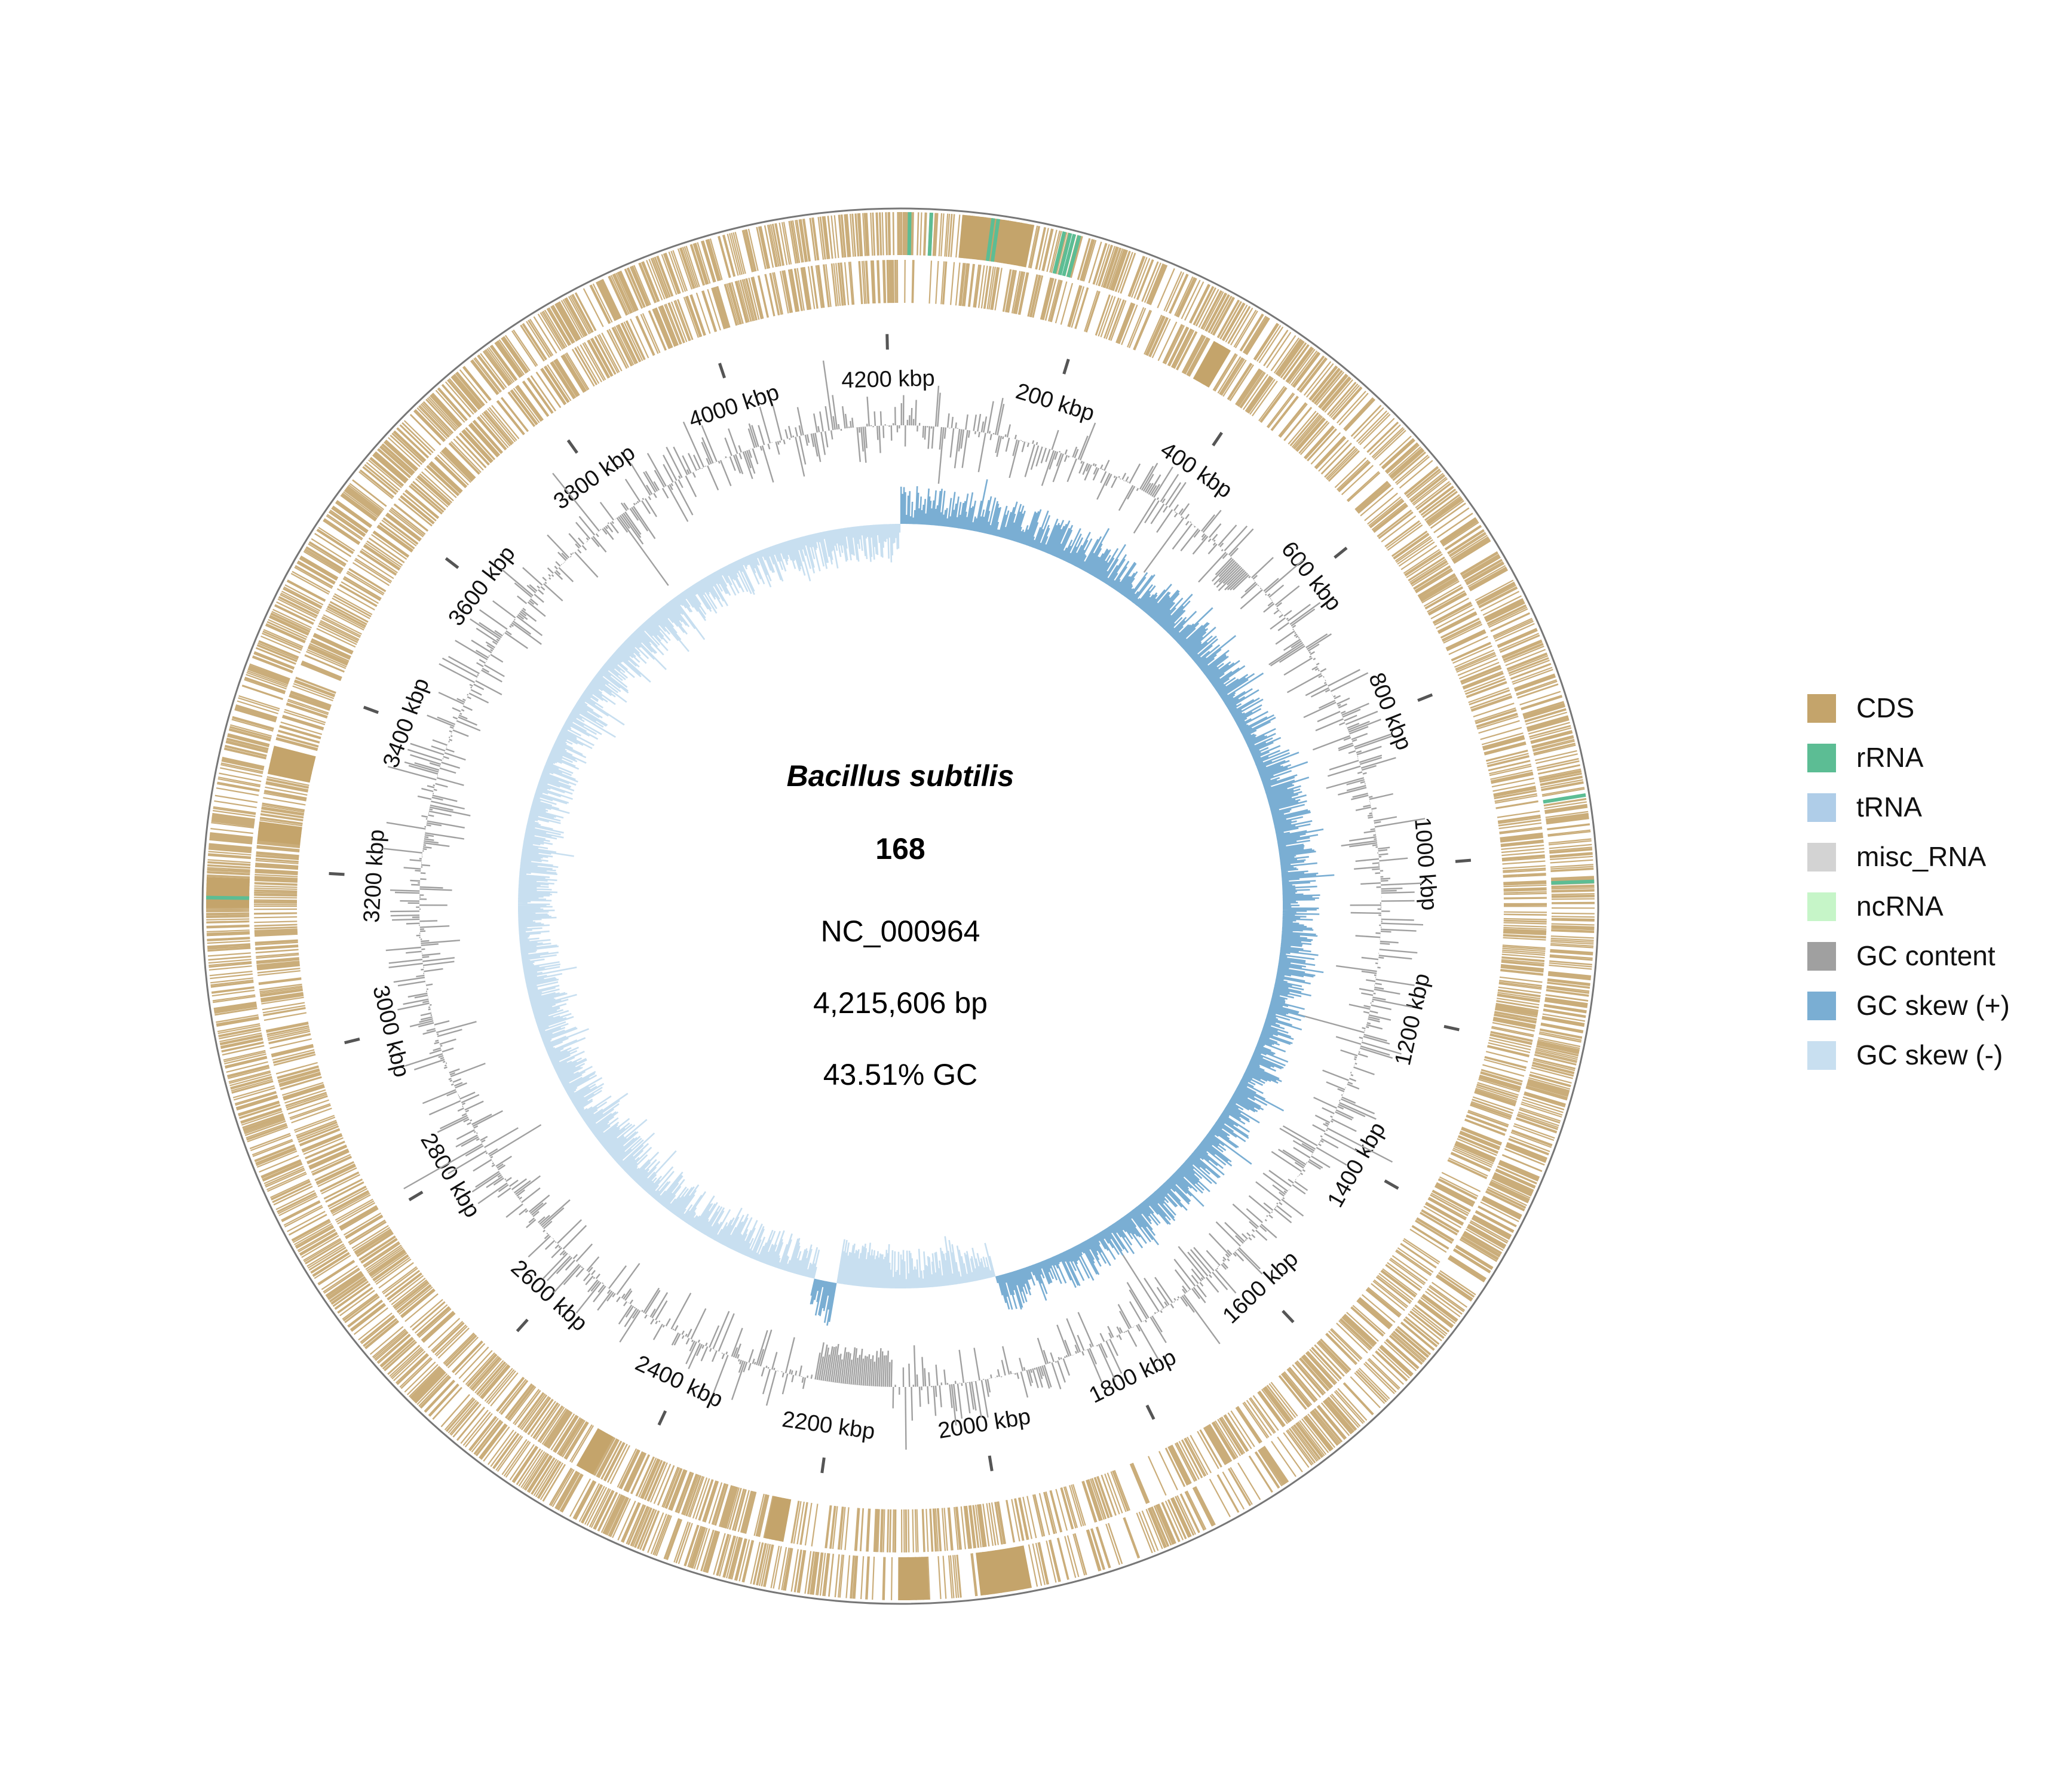 The height and width of the screenshot is (1792, 2072). Describe the element at coordinates (901, 776) in the screenshot. I see `organism-name: Bacillus subtilis` at that location.